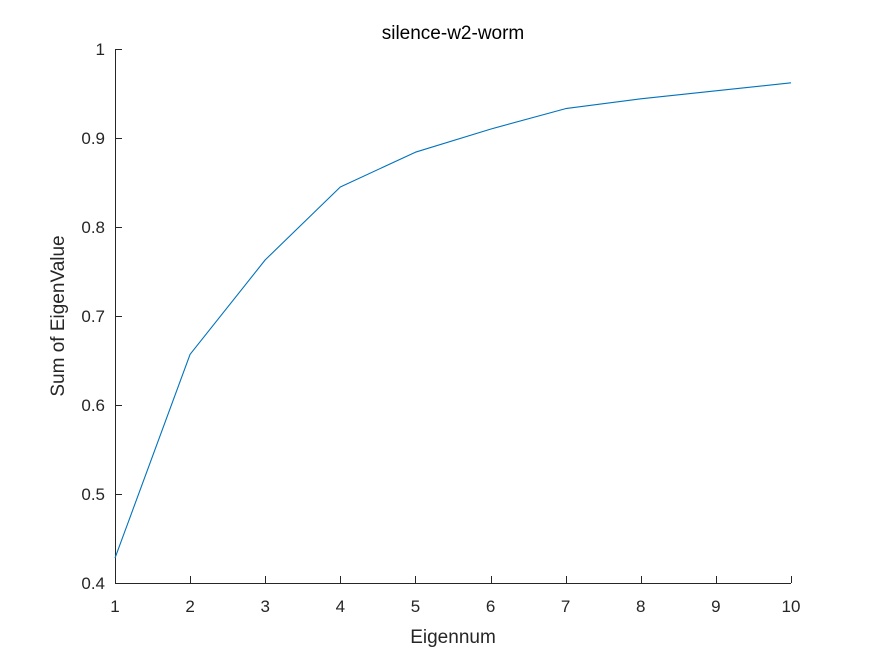  I want to click on x-tick-label: 2, so click(189, 606).